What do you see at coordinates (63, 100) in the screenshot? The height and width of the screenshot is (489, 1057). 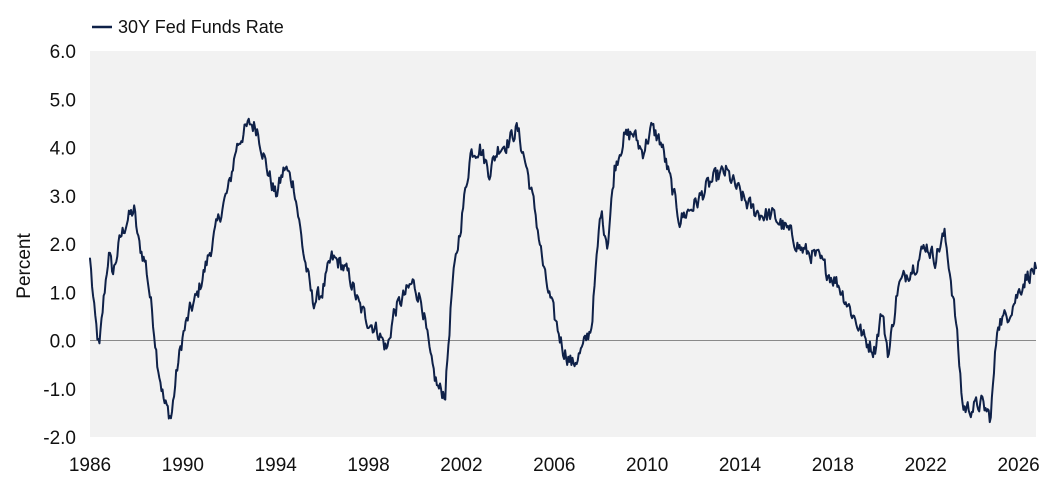 I see `y-tick-label: 5.0` at bounding box center [63, 100].